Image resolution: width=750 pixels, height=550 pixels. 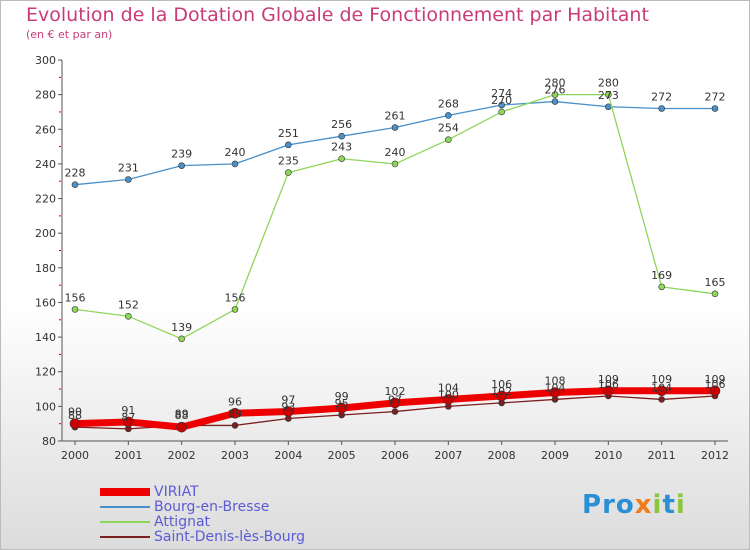 What do you see at coordinates (45, 302) in the screenshot?
I see `y-tick-label: 160` at bounding box center [45, 302].